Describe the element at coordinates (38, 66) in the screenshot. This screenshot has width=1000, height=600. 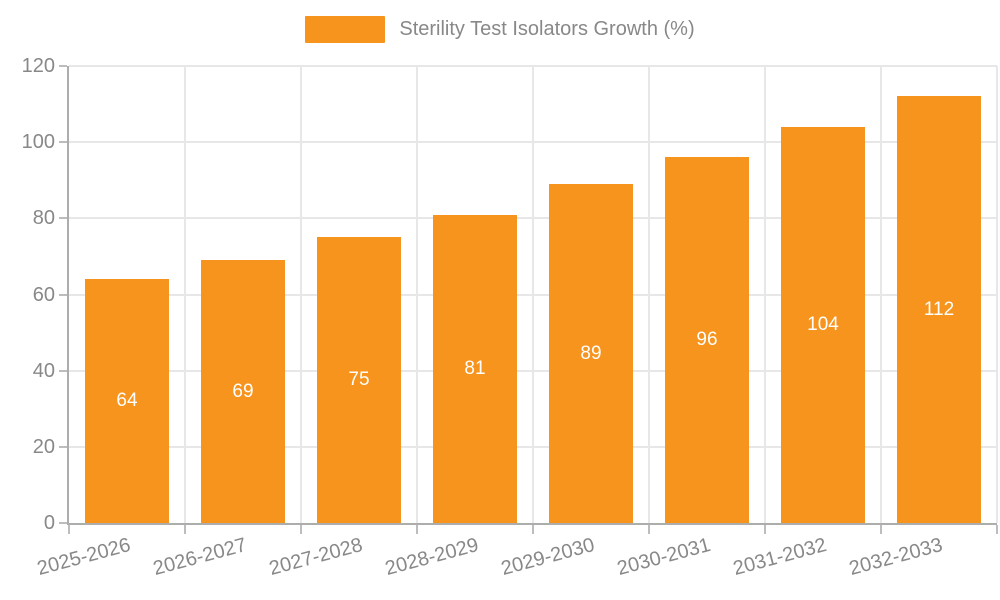
I see `y-tick-label: 120` at that location.